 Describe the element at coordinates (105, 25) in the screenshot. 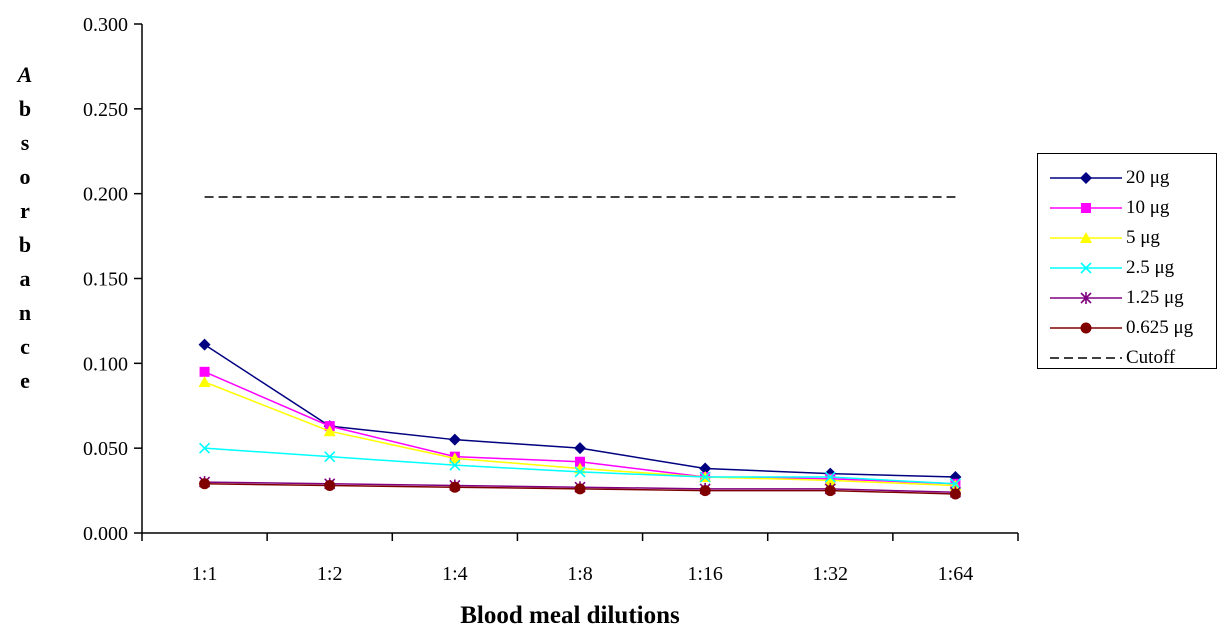

I see `y-tick-label: 0.300` at that location.